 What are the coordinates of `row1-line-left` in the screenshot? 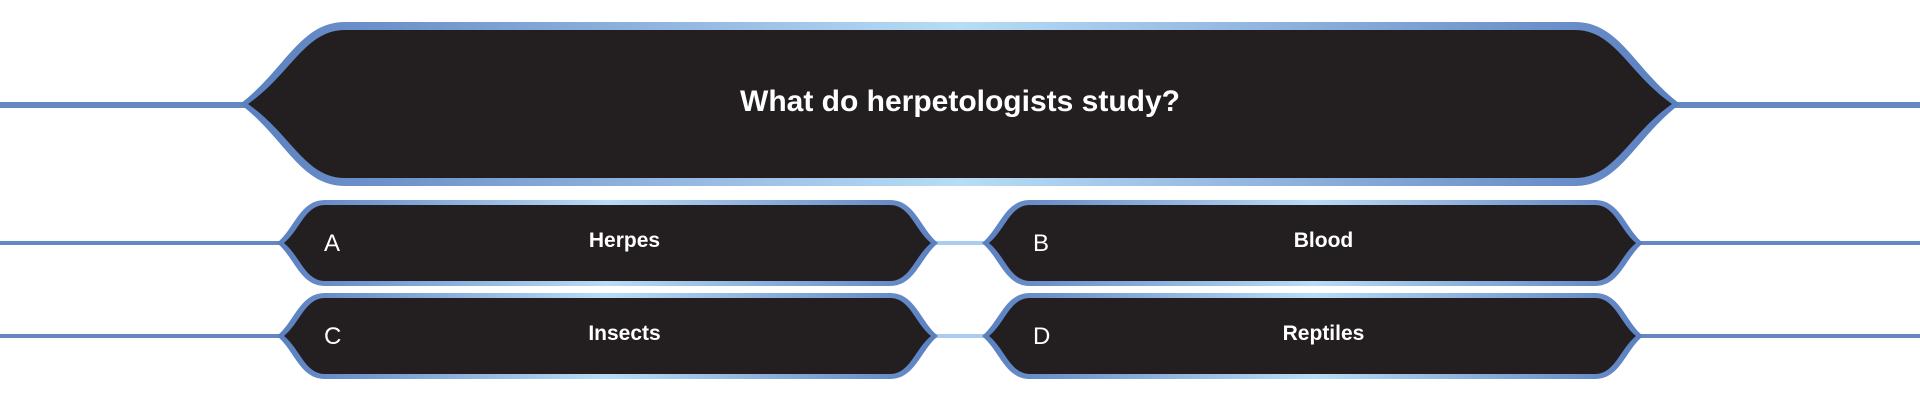 It's located at (142, 243).